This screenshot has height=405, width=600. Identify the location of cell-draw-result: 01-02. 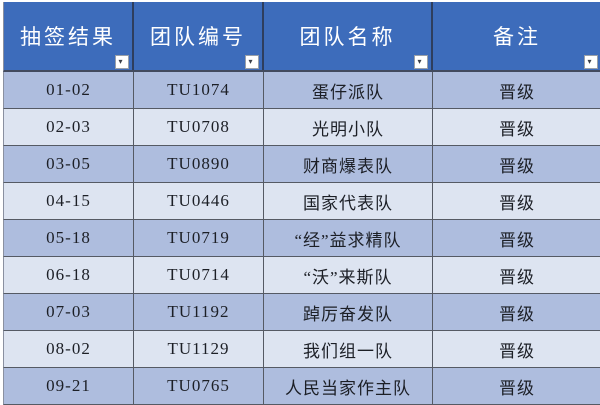
(69, 90).